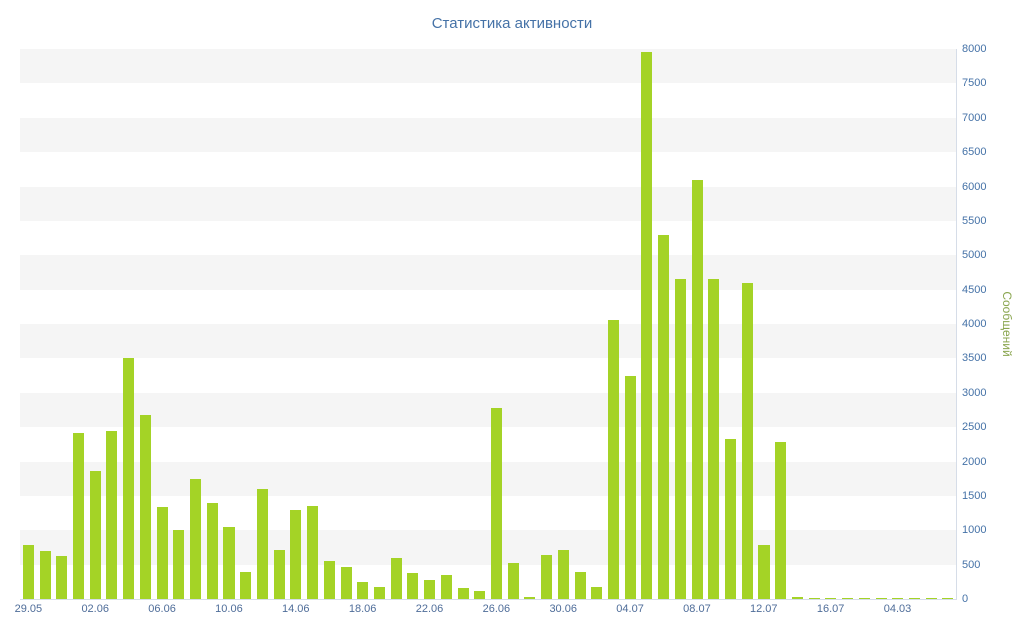 The height and width of the screenshot is (640, 1024). What do you see at coordinates (974, 255) in the screenshot?
I see `y-axis-label: 5000` at bounding box center [974, 255].